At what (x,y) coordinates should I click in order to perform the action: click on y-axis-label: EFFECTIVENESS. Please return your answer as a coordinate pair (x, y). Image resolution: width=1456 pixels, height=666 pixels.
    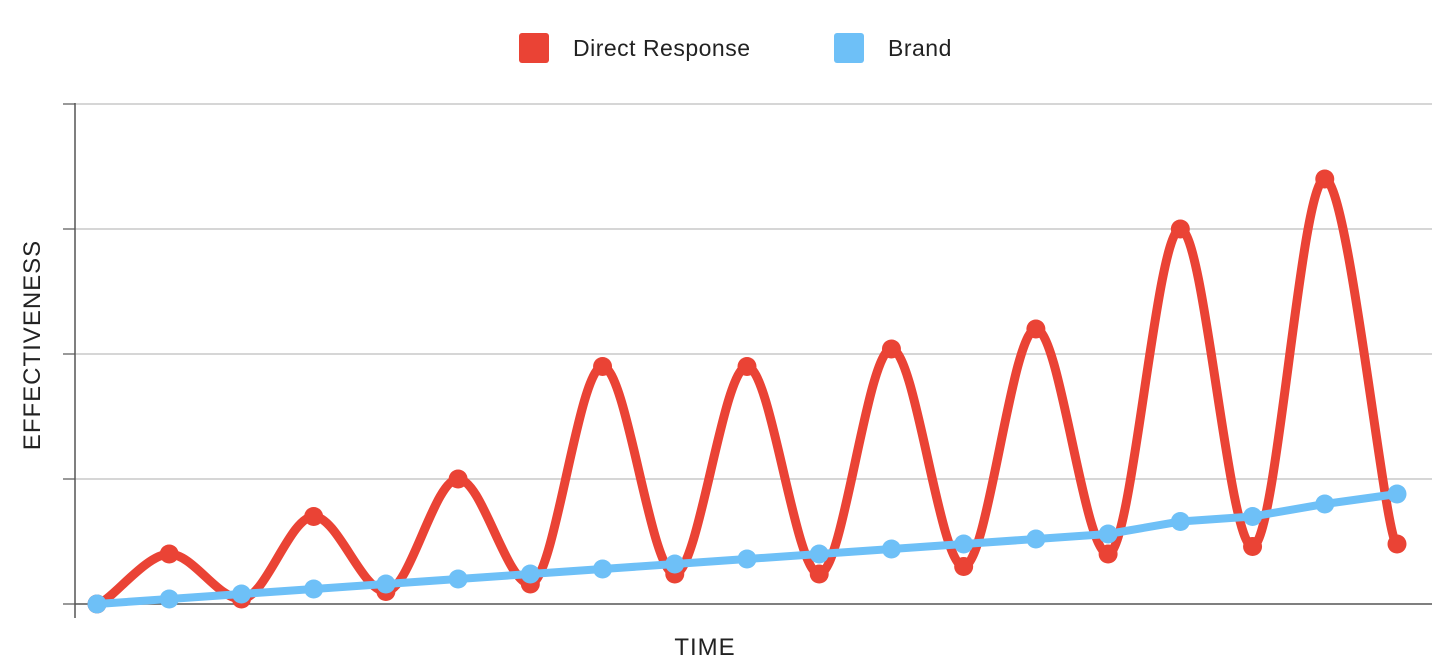
    Looking at the image, I should click on (32, 345).